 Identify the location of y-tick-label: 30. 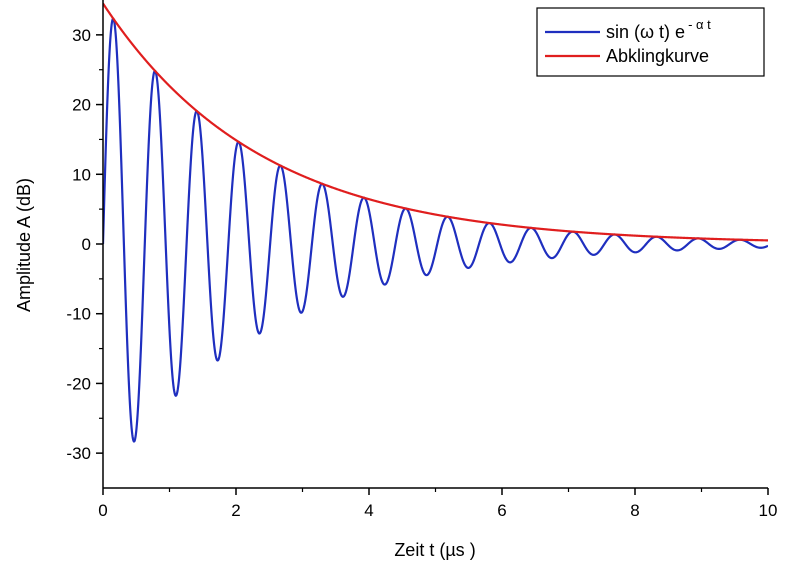
(81, 35).